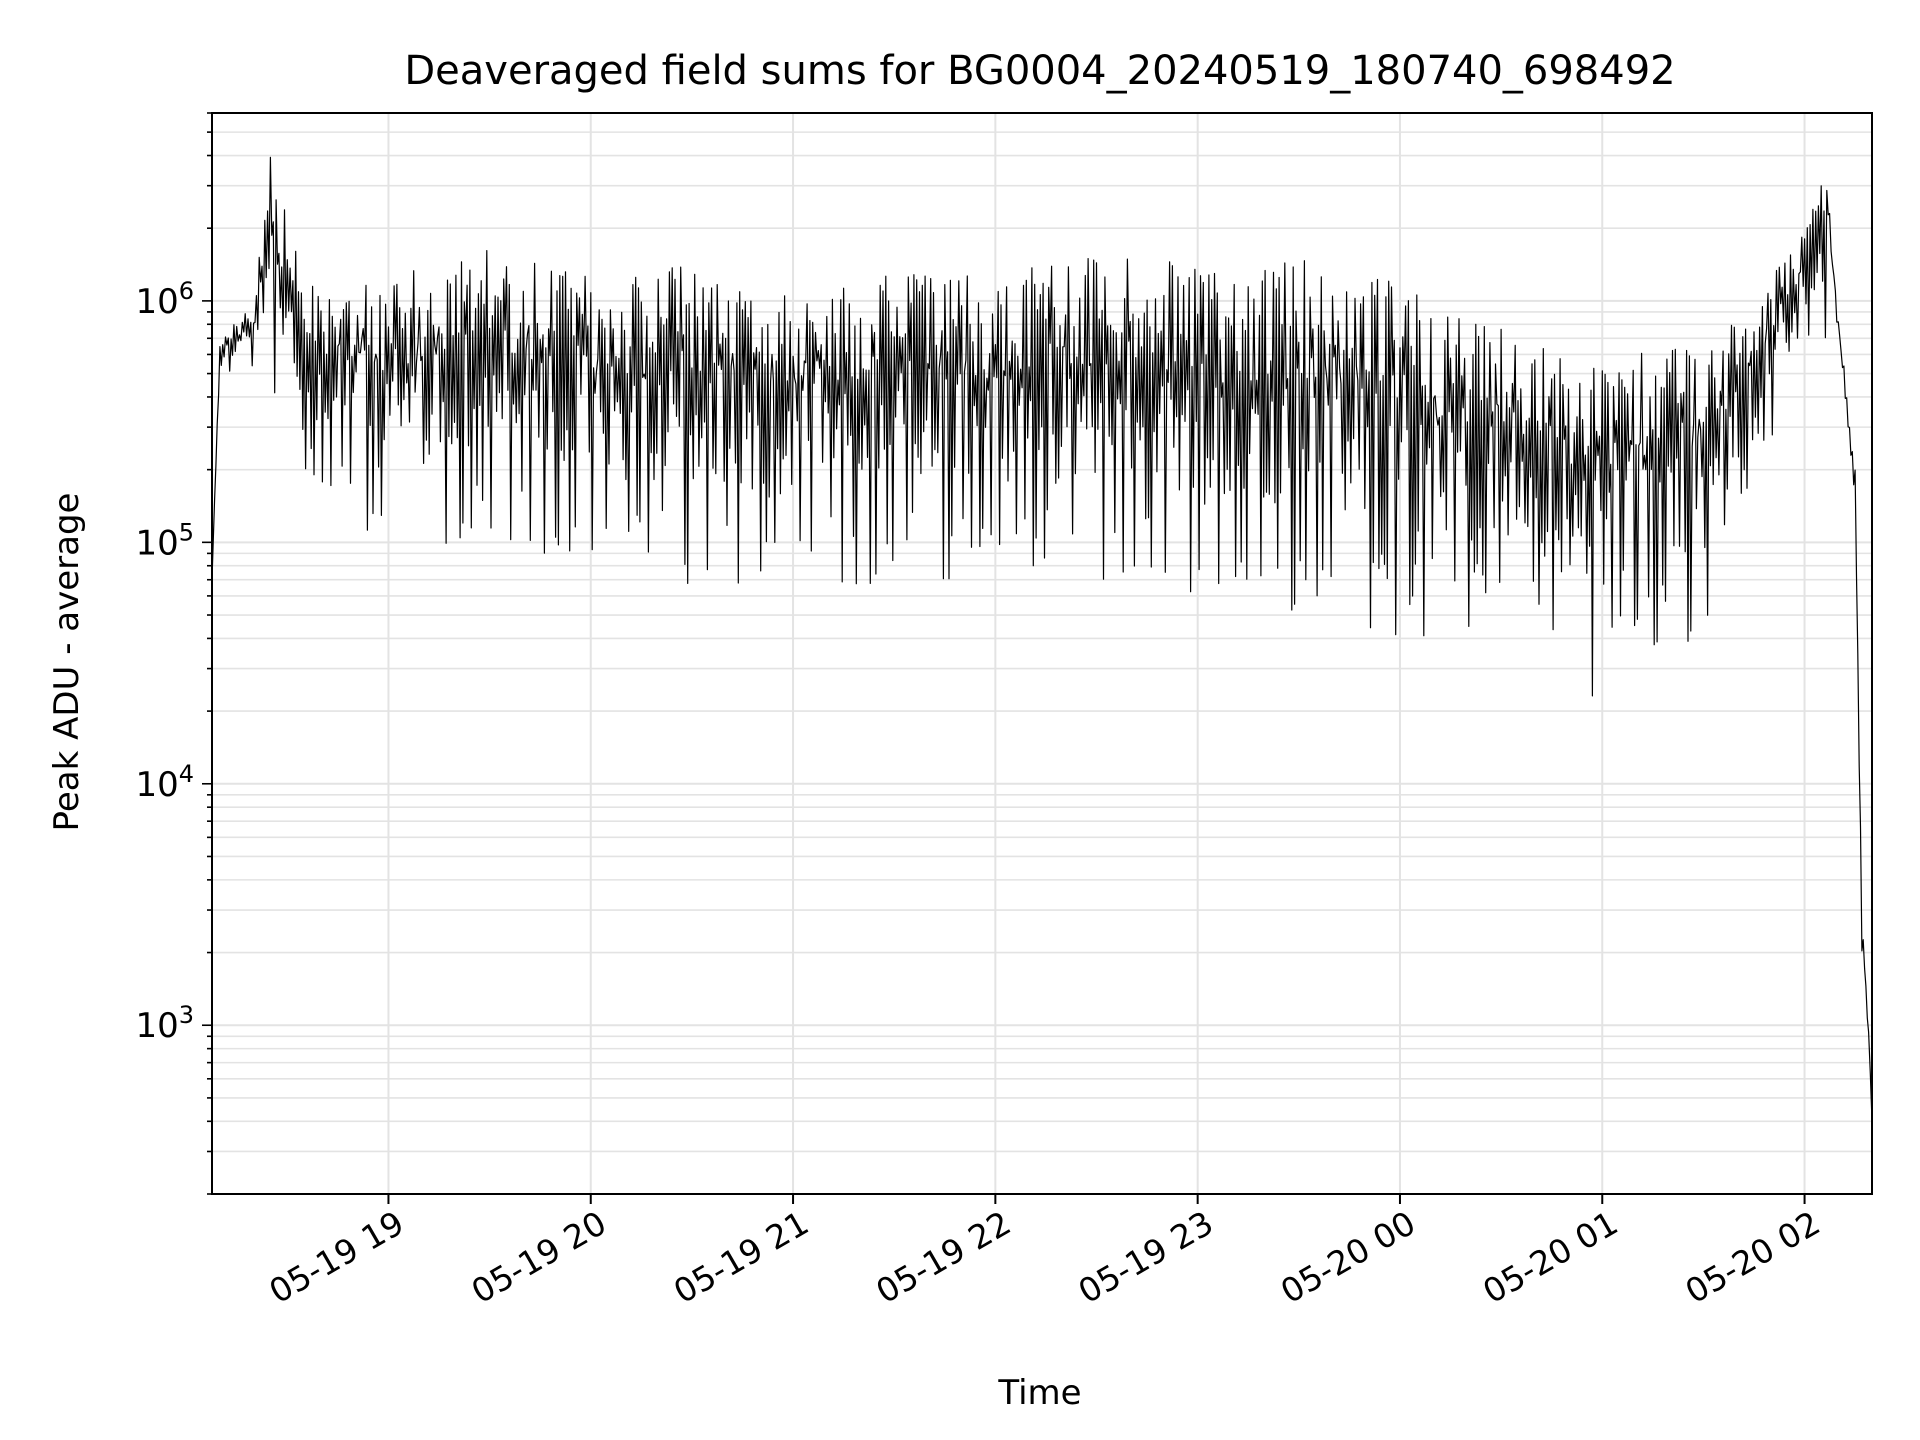 The width and height of the screenshot is (1920, 1440). I want to click on y-axis-label: Peak ADU - average, so click(67, 662).